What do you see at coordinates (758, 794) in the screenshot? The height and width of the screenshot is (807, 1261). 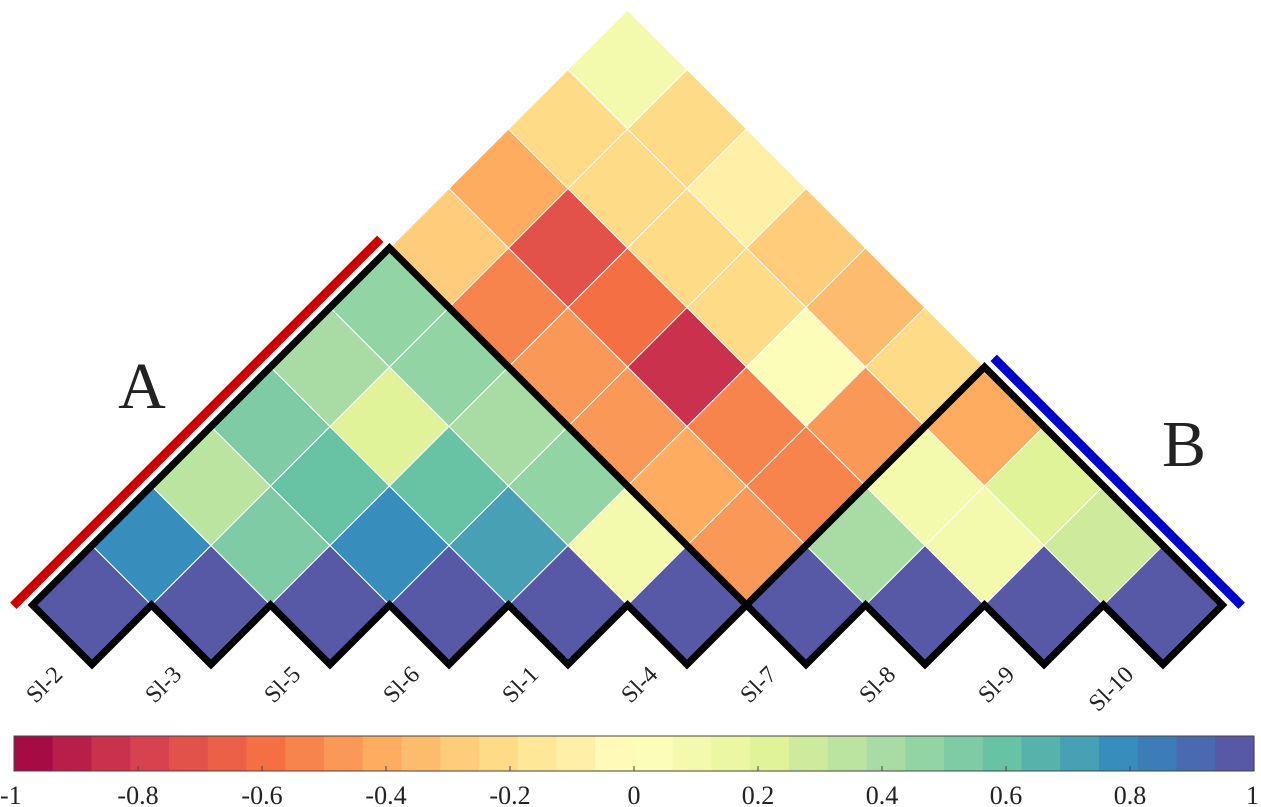 I see `colorbar-tick-label: 0.2` at bounding box center [758, 794].